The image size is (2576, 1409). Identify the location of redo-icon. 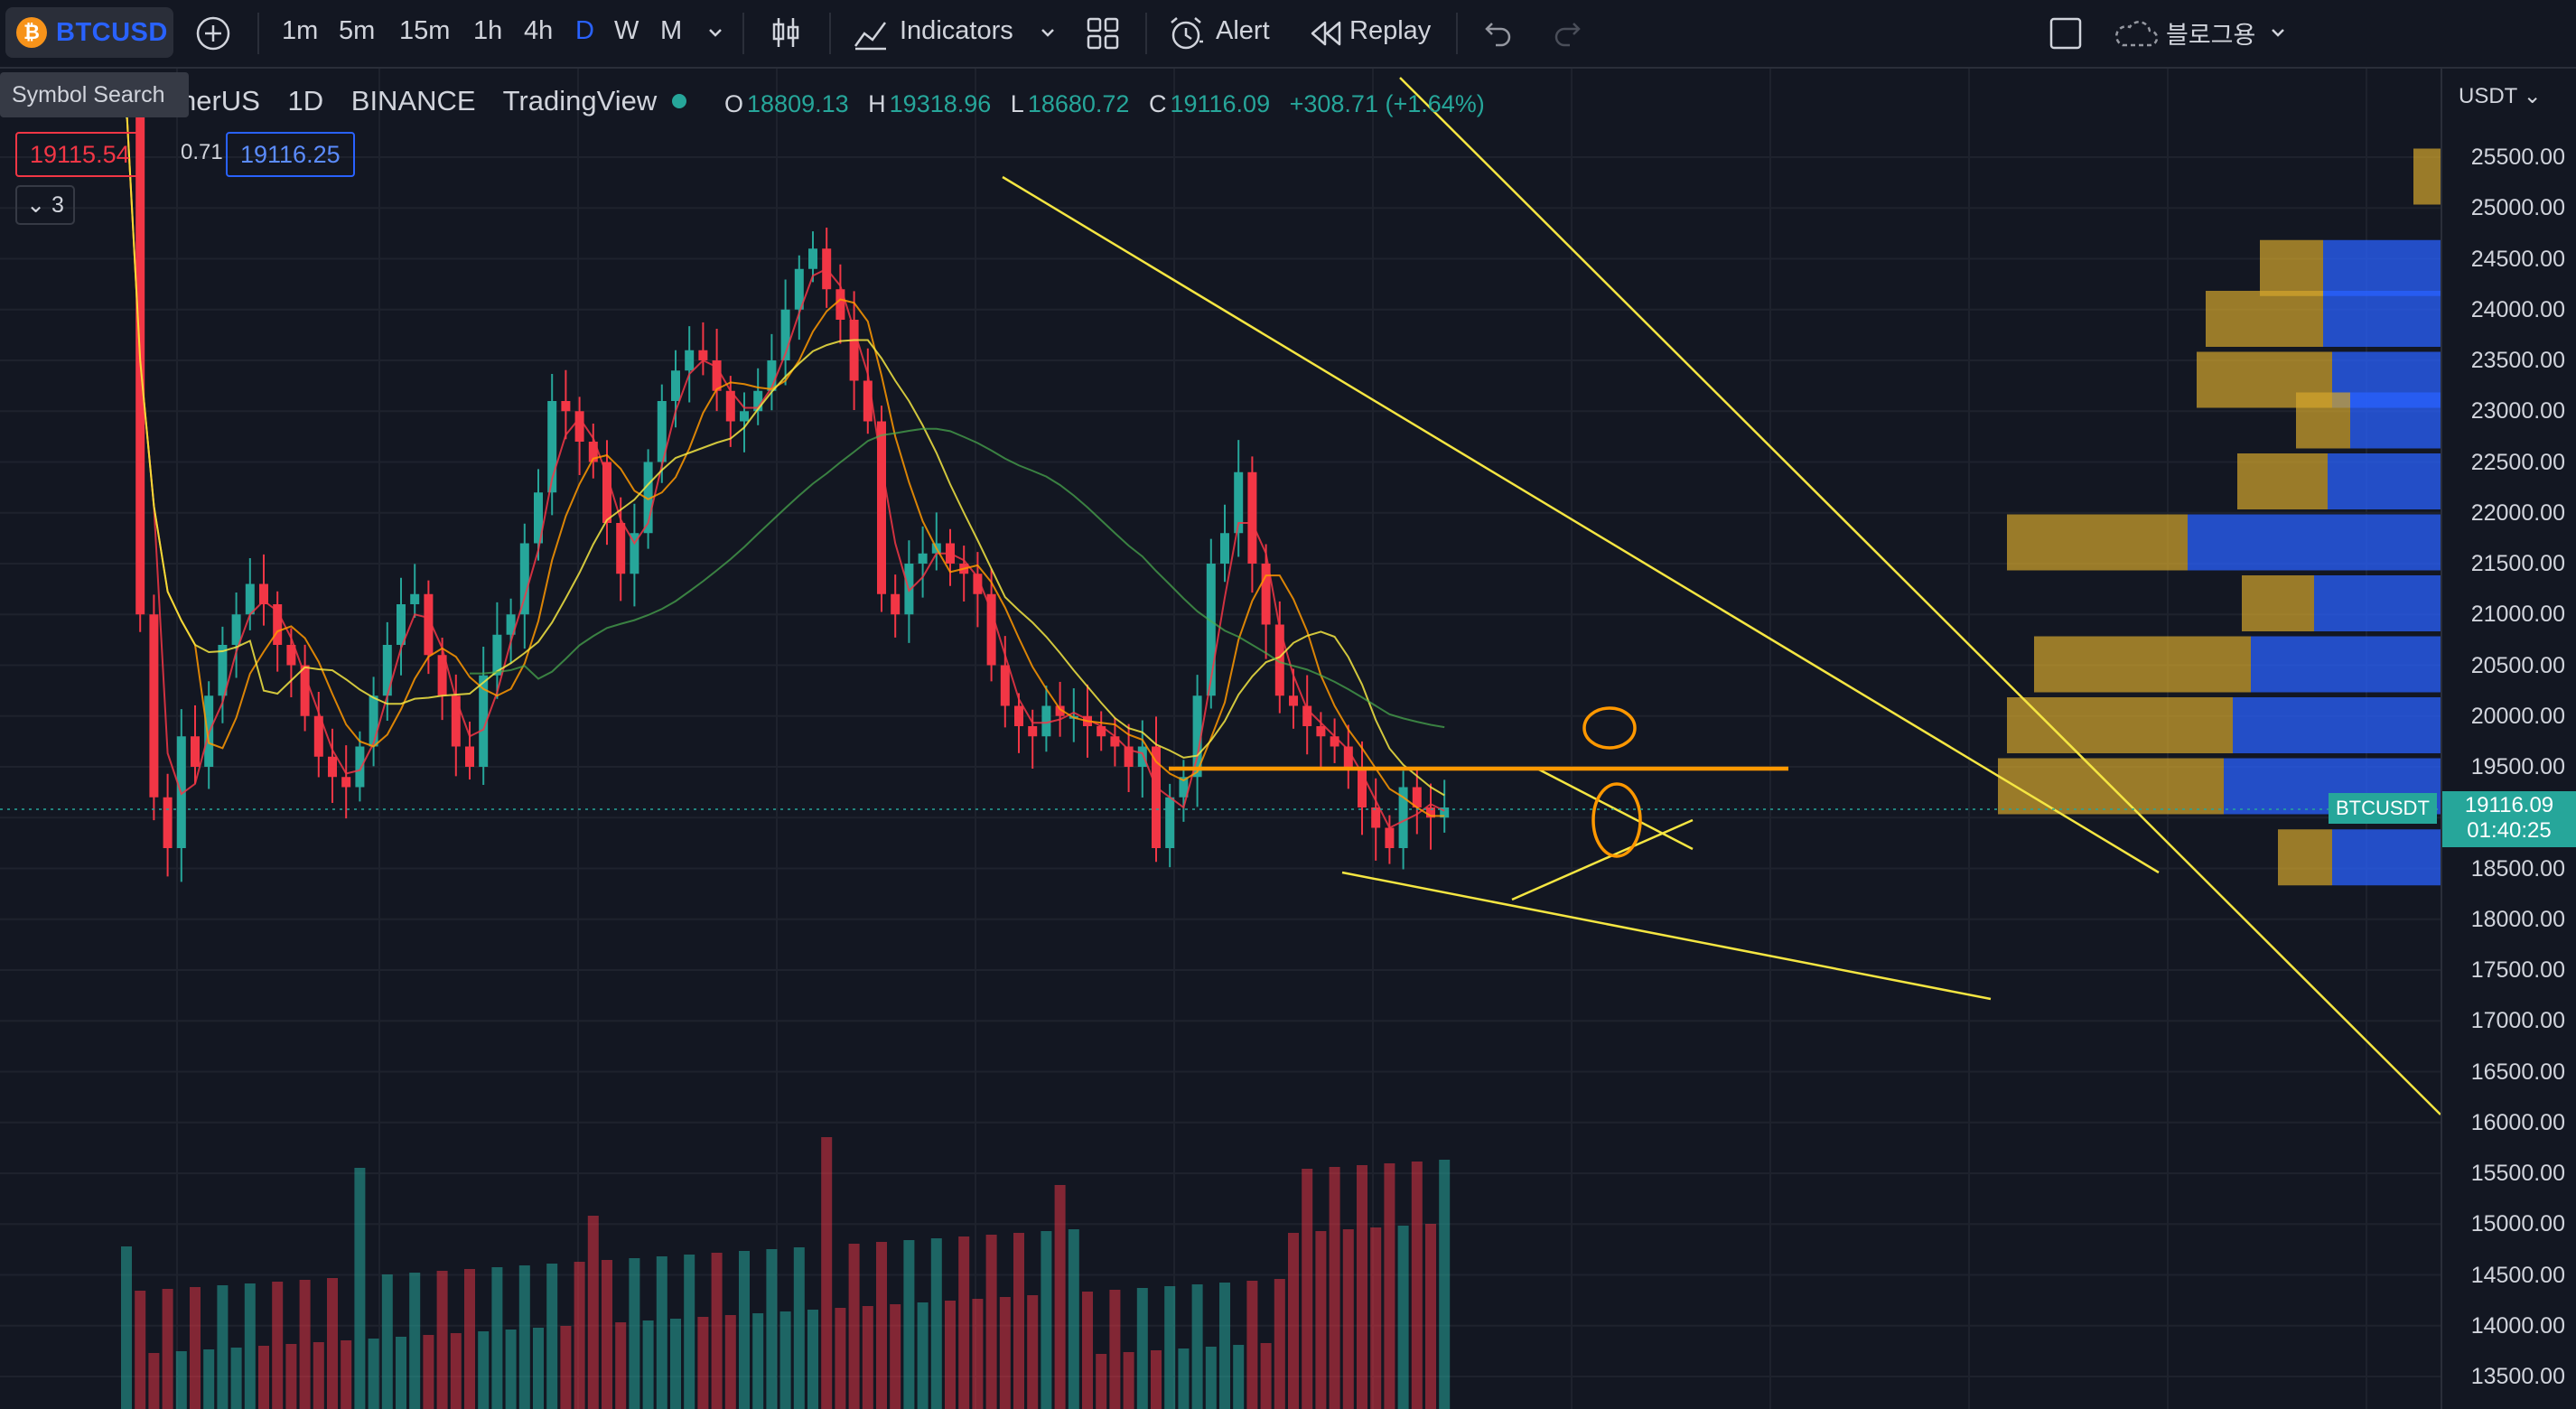
(1567, 35).